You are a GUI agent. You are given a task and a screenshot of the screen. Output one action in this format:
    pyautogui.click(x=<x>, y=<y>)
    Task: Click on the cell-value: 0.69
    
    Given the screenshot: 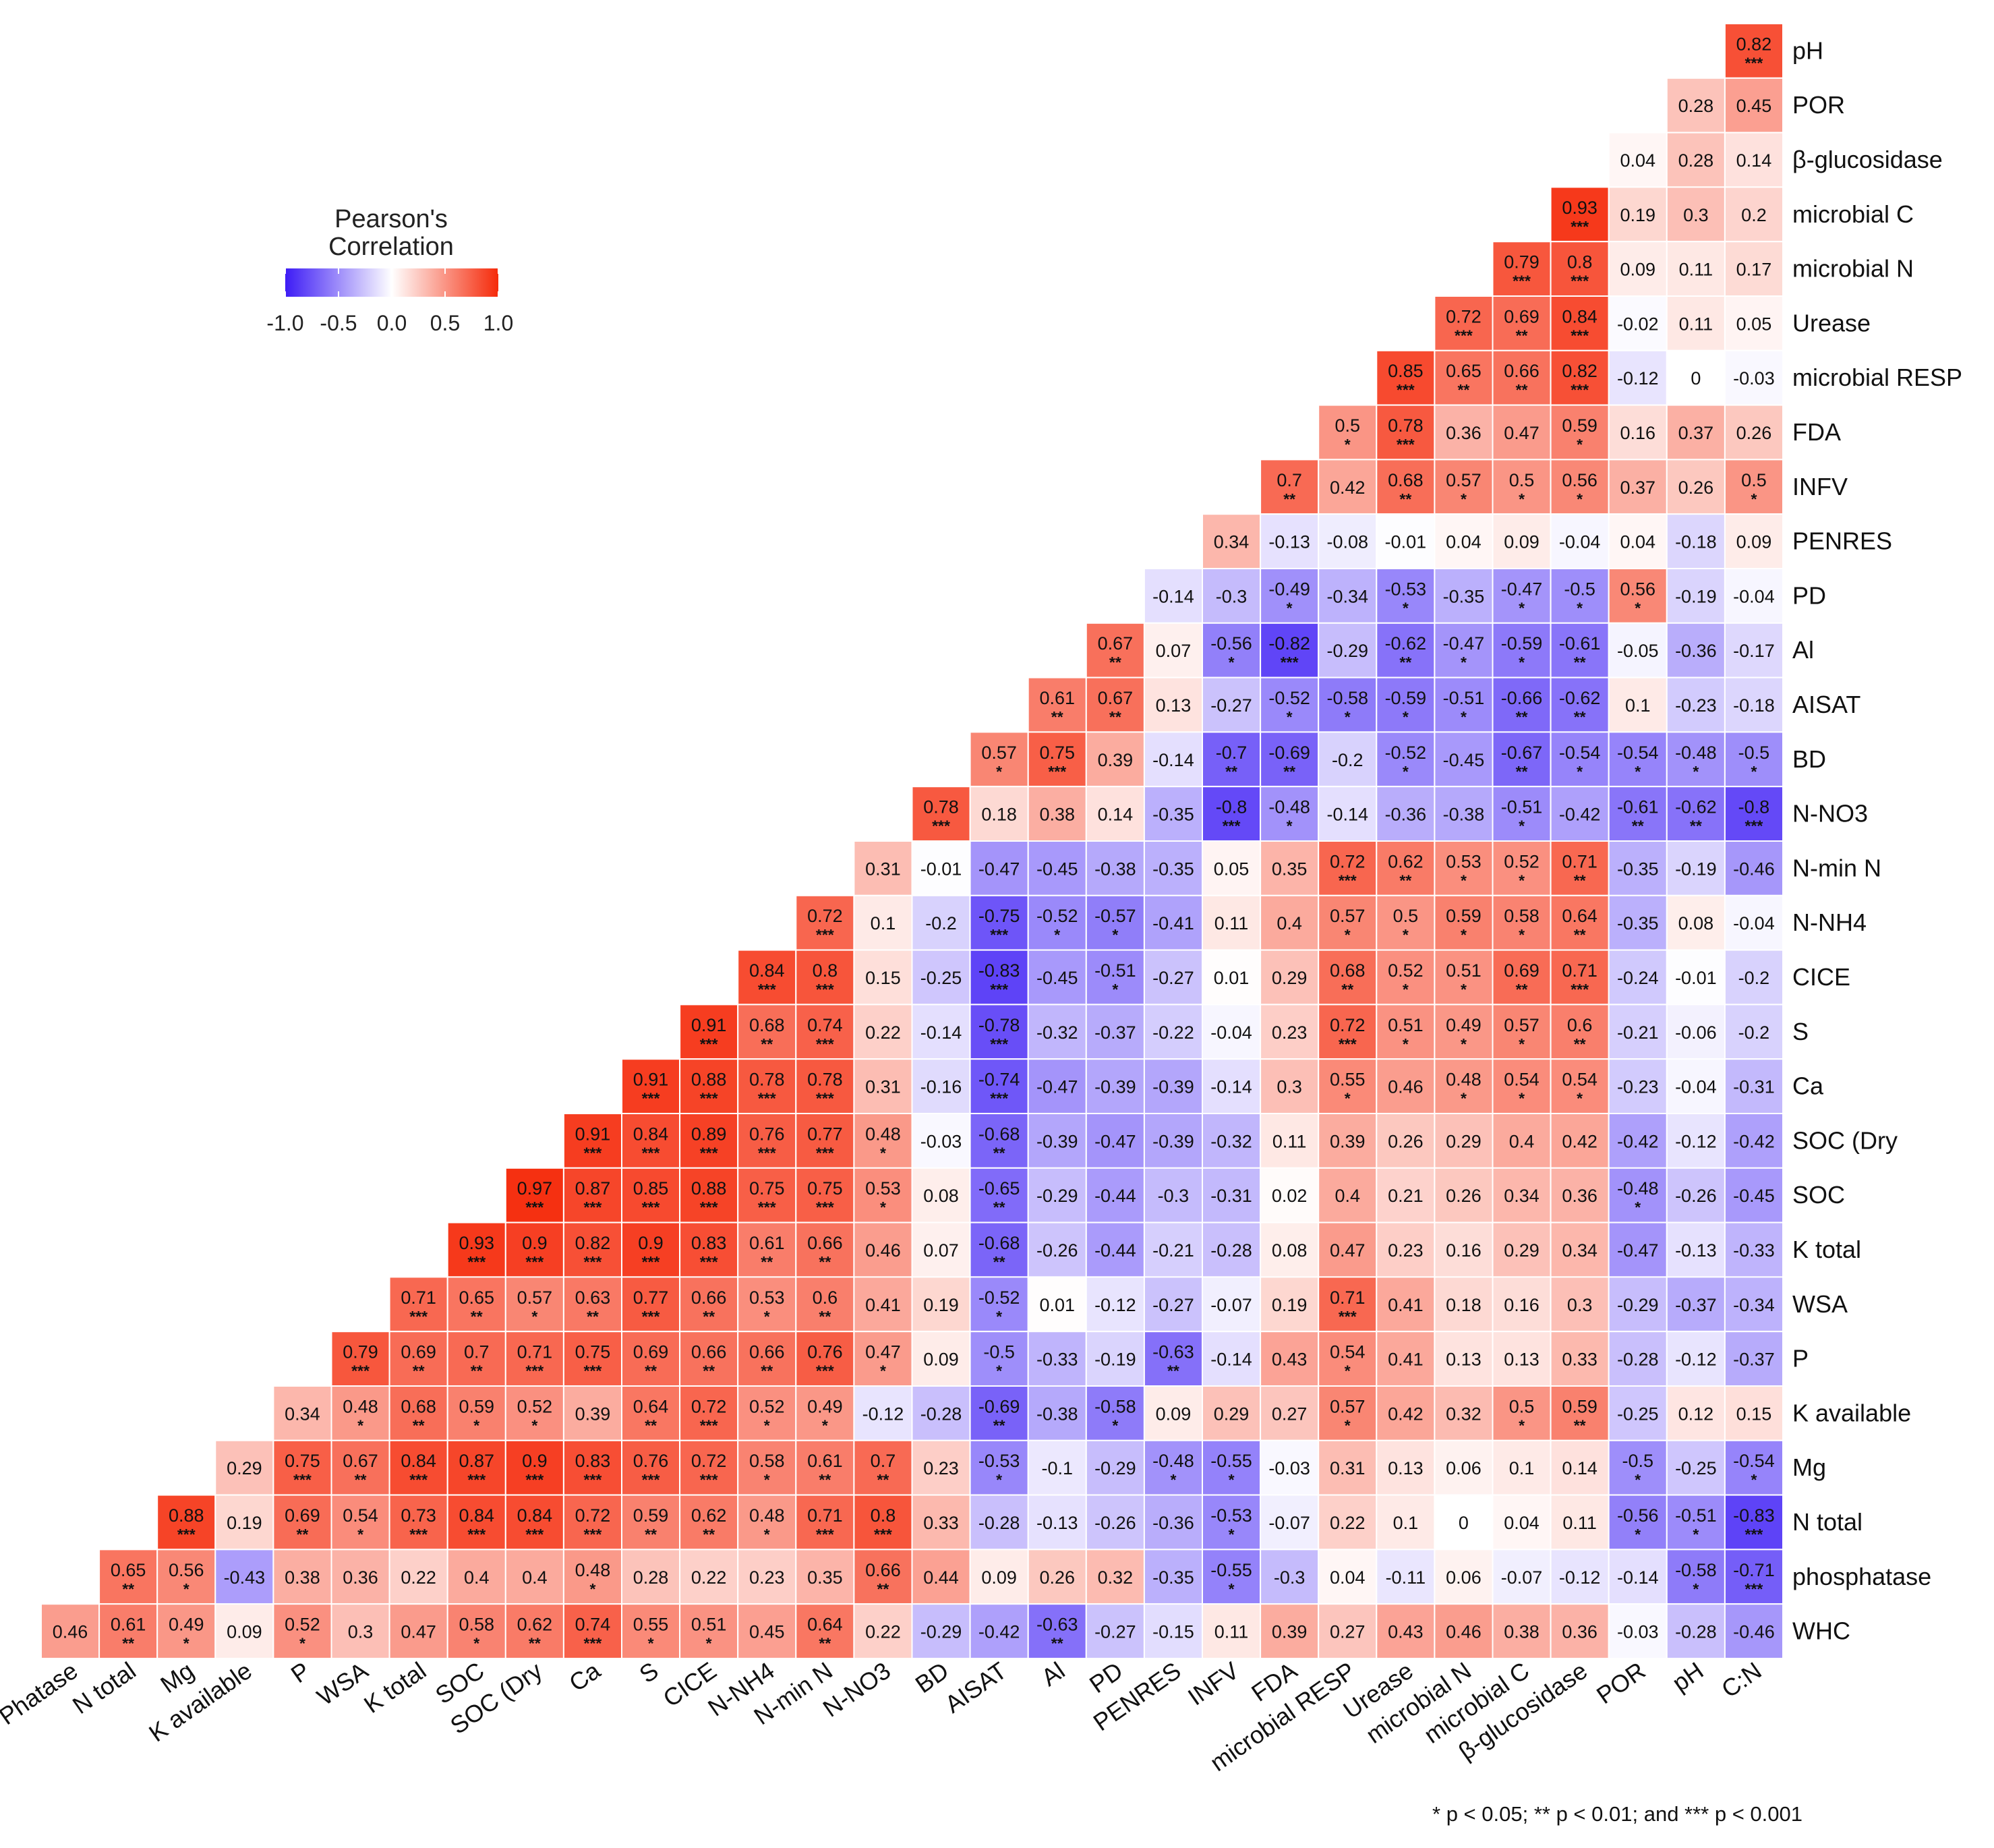 What is the action you would take?
    pyautogui.click(x=1522, y=316)
    